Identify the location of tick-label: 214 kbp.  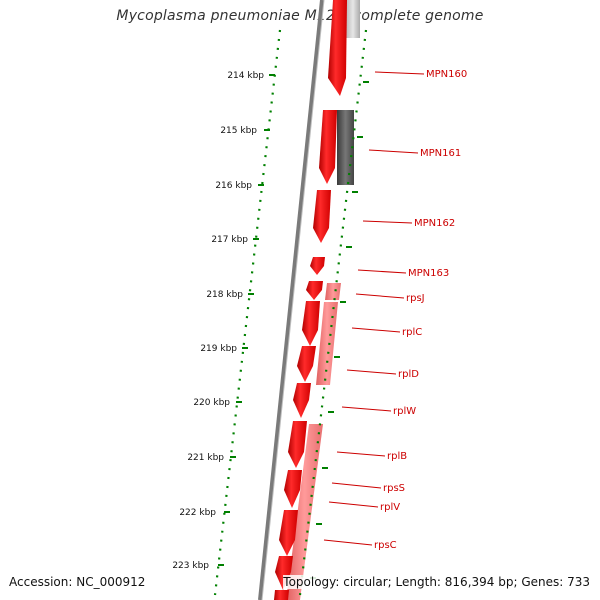
(245, 76).